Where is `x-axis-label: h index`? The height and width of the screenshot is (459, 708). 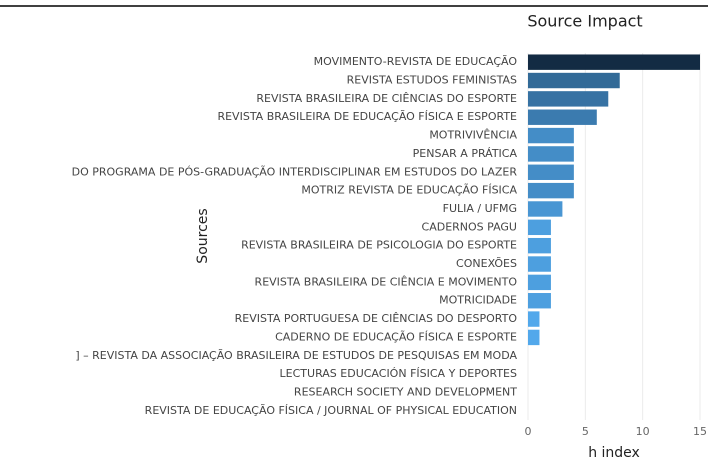 x-axis-label: h index is located at coordinates (614, 452).